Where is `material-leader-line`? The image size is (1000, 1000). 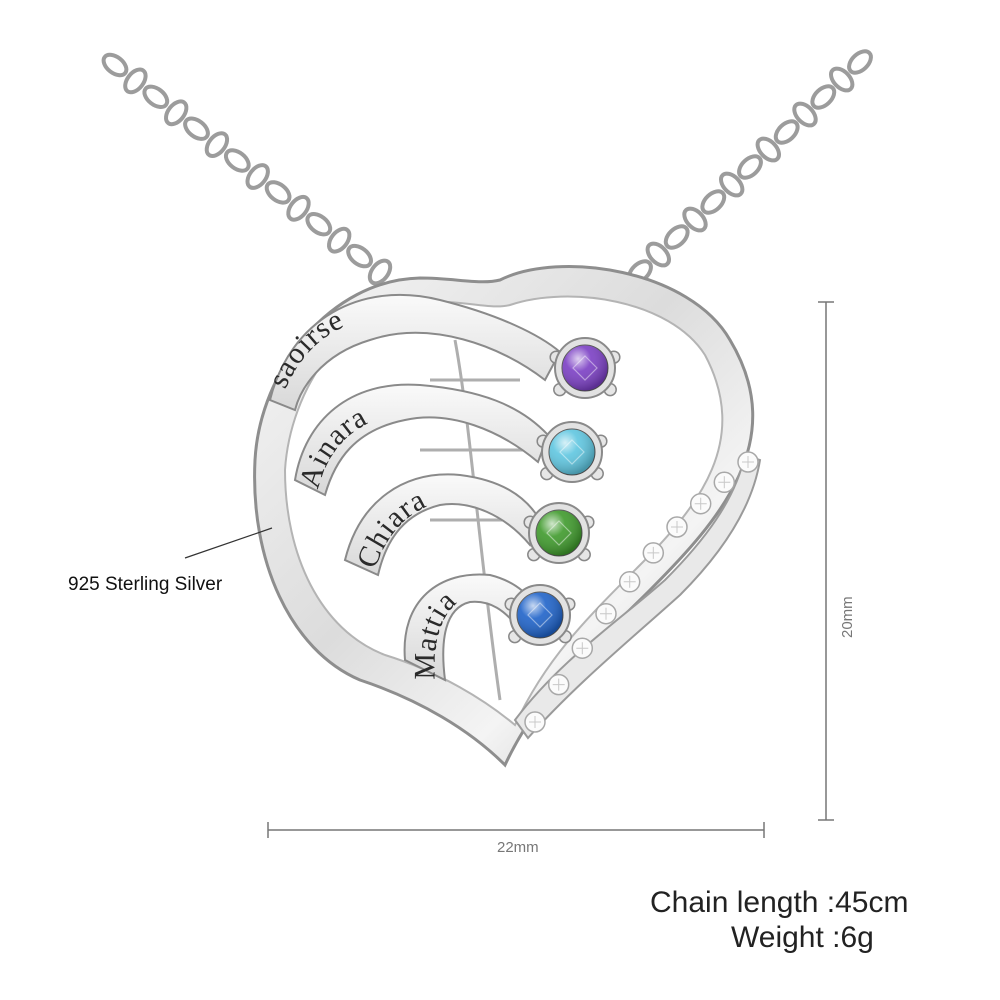
material-leader-line is located at coordinates (228, 543).